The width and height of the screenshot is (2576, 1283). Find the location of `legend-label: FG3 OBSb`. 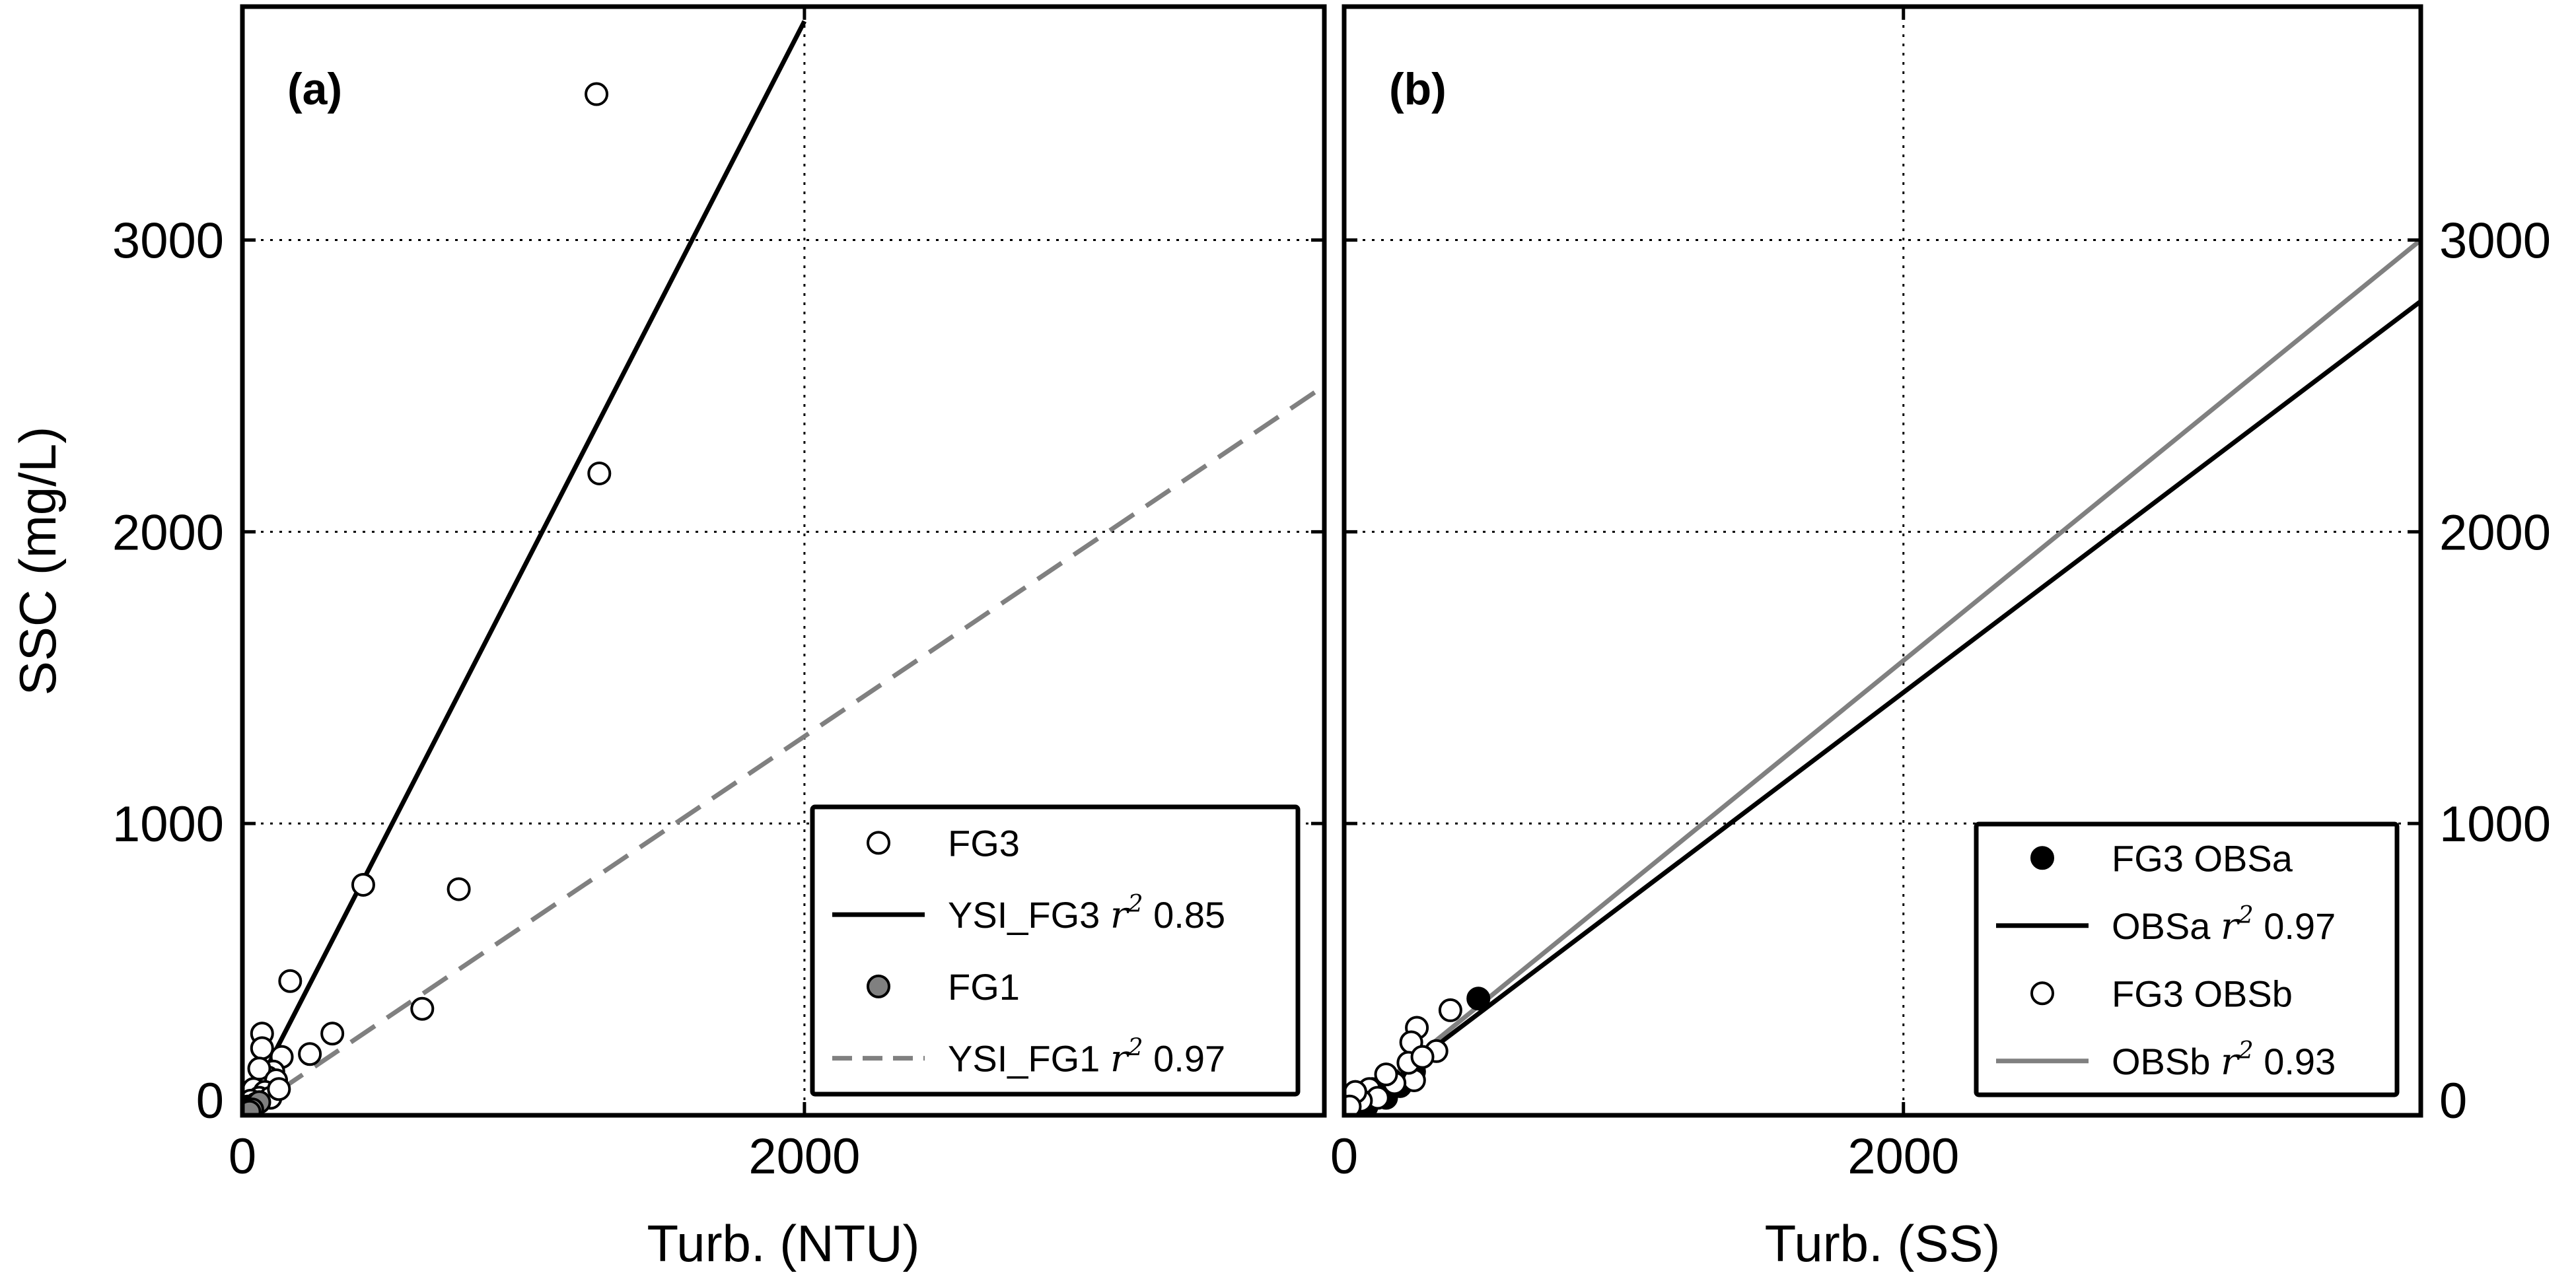

legend-label: FG3 OBSb is located at coordinates (2203, 993).